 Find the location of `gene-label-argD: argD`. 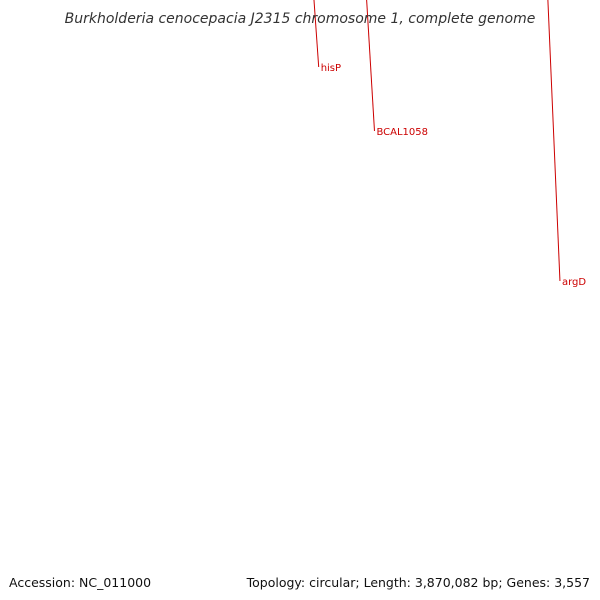

gene-label-argD: argD is located at coordinates (574, 282).